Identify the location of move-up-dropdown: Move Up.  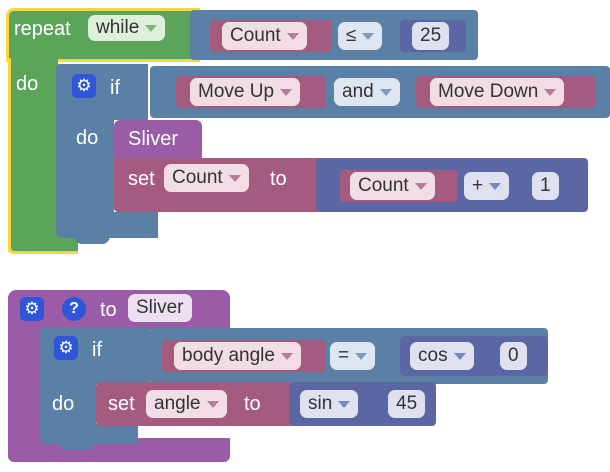
(245, 92).